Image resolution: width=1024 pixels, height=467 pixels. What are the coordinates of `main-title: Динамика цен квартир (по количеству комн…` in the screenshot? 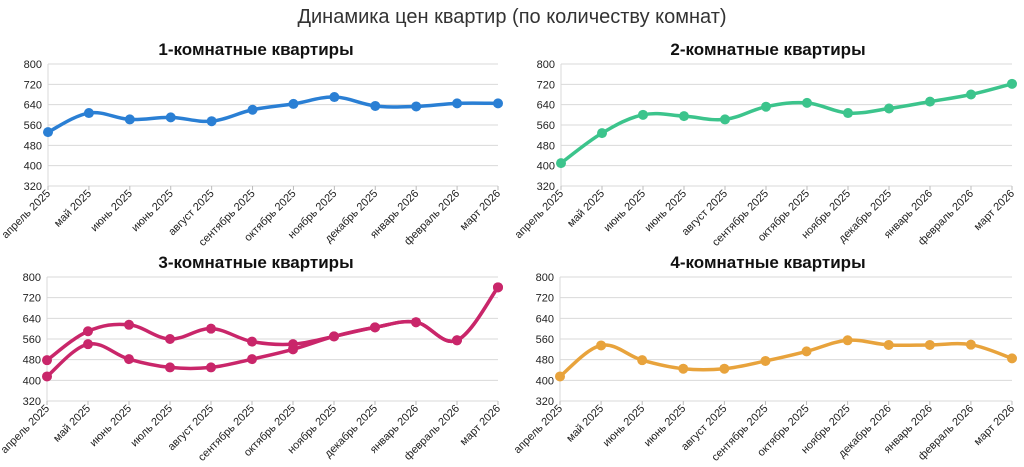 It's located at (512, 17).